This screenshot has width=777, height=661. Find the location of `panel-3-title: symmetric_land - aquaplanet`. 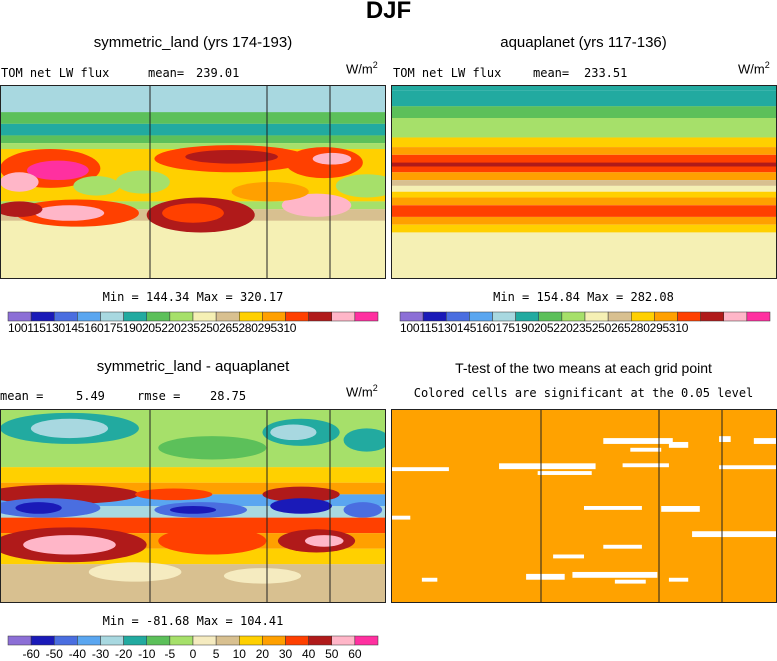

panel-3-title: symmetric_land - aquaplanet is located at coordinates (193, 366).